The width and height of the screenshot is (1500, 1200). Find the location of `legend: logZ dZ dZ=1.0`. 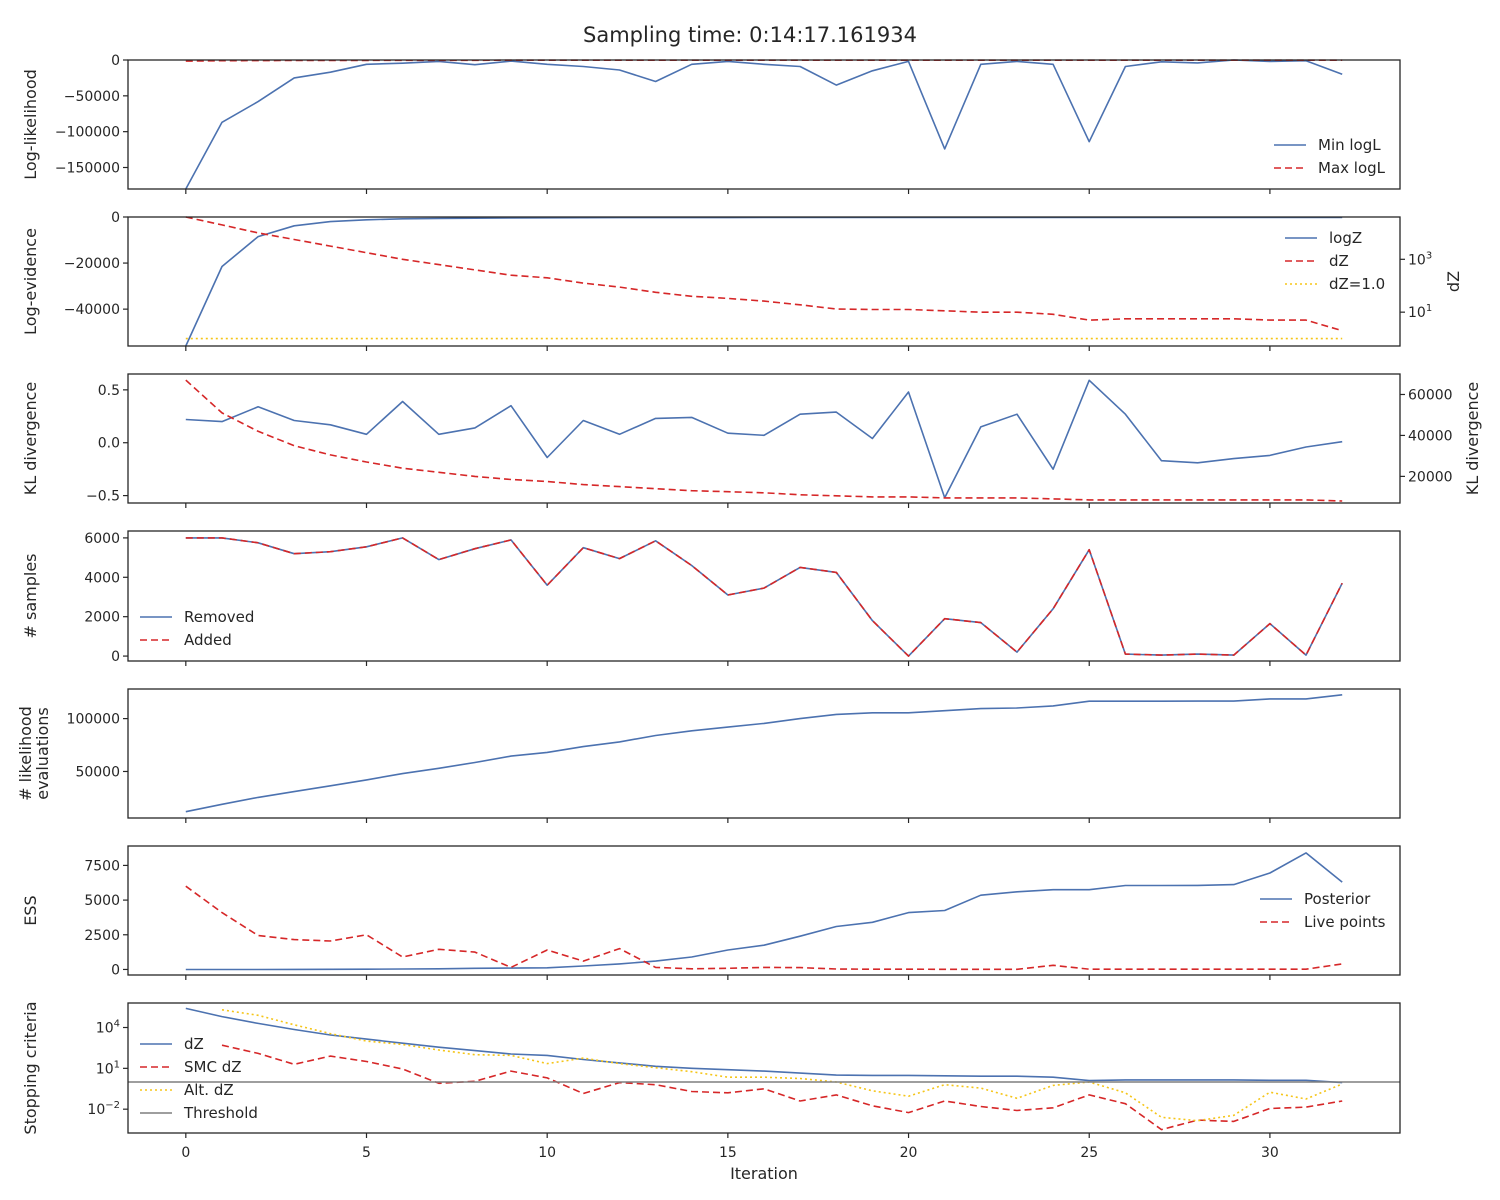

legend: logZ dZ dZ=1.0 is located at coordinates (1335, 261).